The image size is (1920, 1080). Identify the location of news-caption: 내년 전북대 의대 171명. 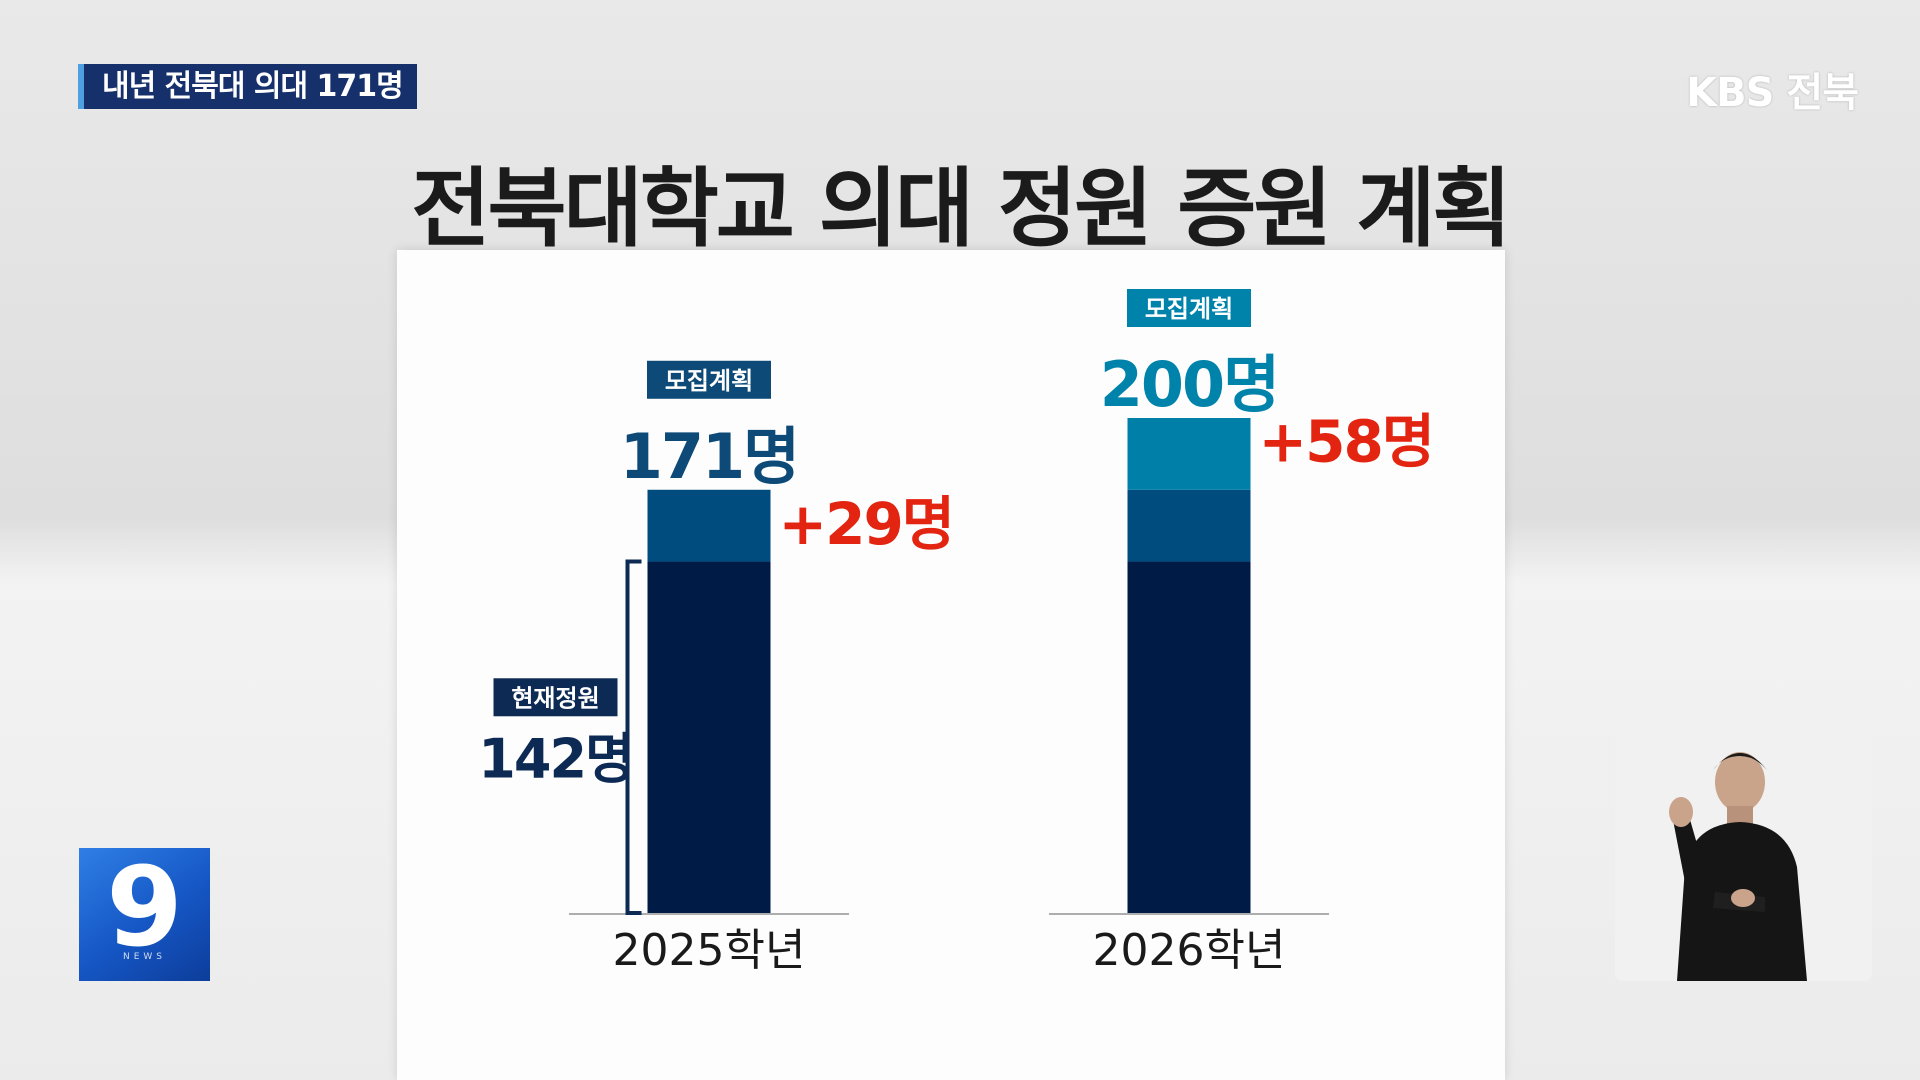
(247, 86).